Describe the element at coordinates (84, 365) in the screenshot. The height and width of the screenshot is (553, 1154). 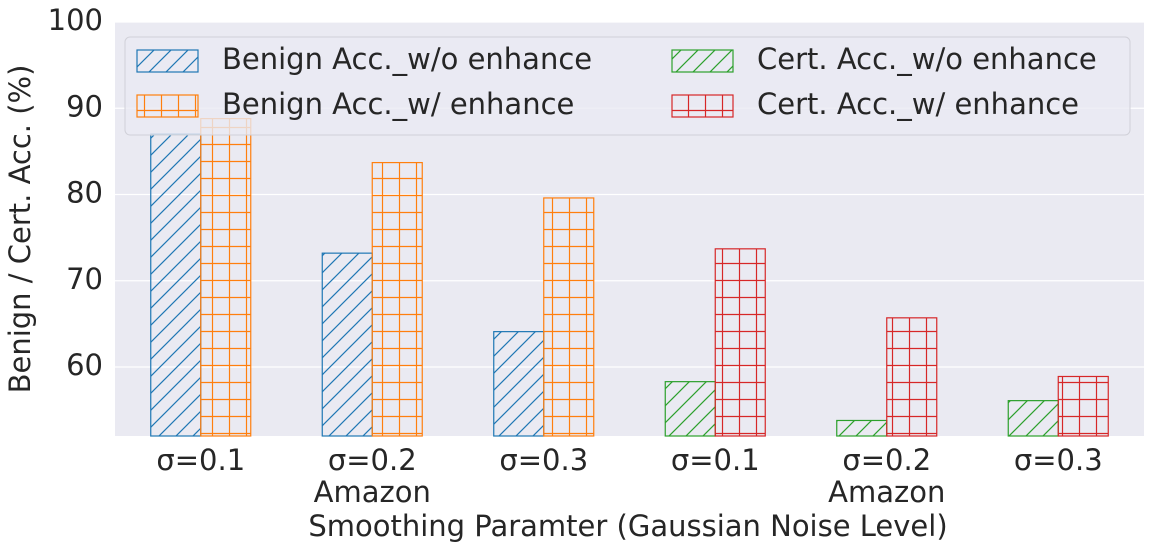
I see `y-tick-label: 60` at that location.